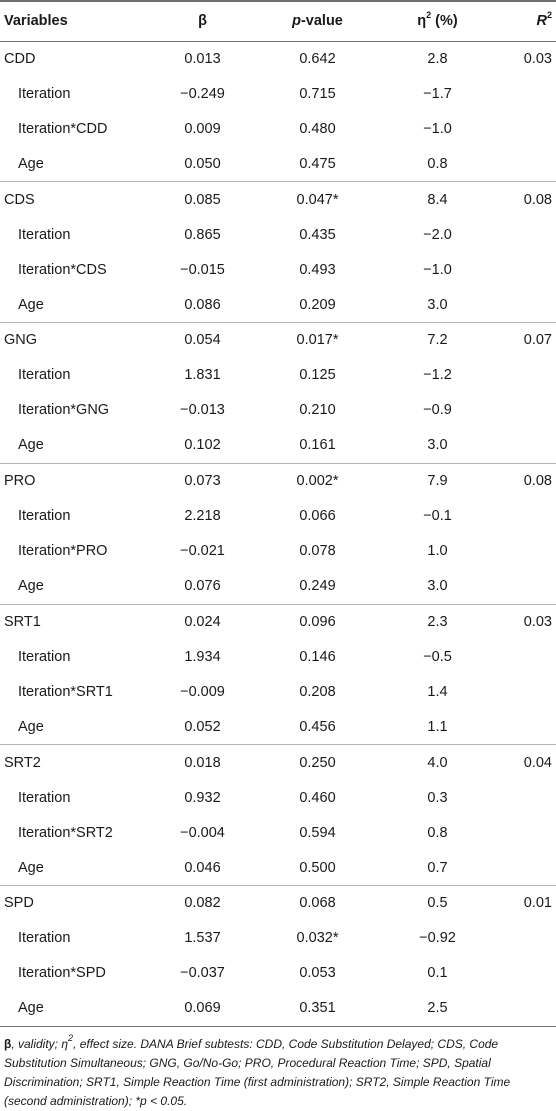 Image resolution: width=556 pixels, height=1111 pixels. Describe the element at coordinates (437, 93) in the screenshot. I see `cell-eta: −1.7` at that location.